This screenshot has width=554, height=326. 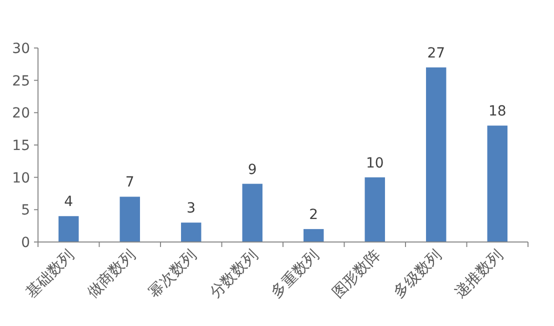 What do you see at coordinates (417, 274) in the screenshot?
I see `x-tick-label: 多级数列` at bounding box center [417, 274].